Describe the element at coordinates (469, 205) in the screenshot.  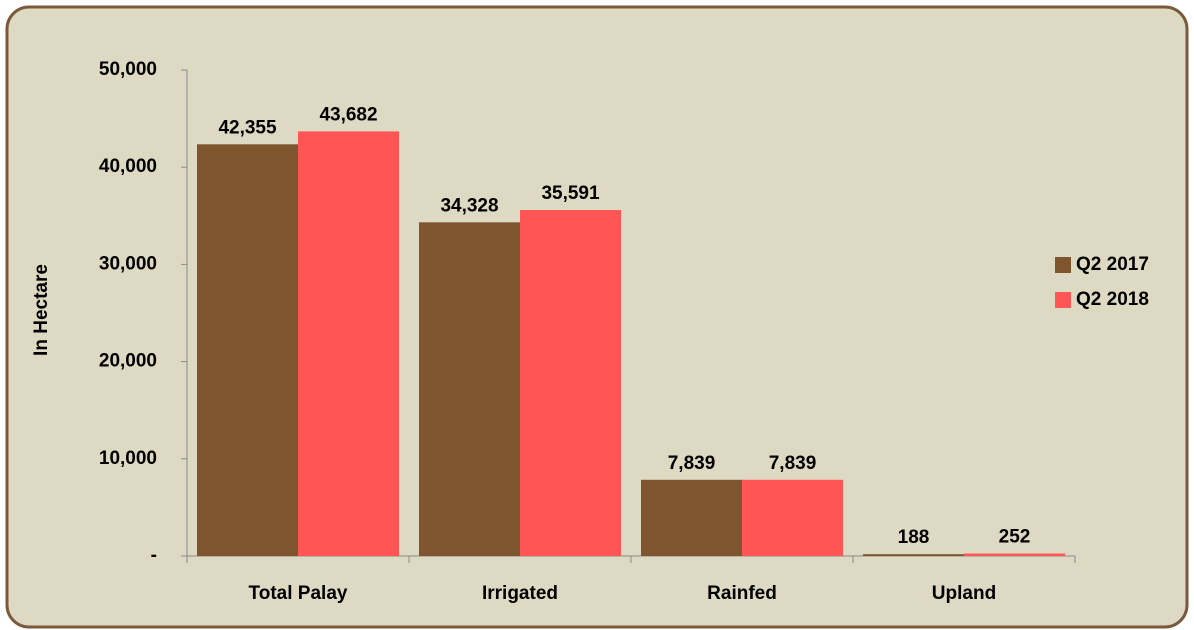
I see `value-label: 34,328` at that location.